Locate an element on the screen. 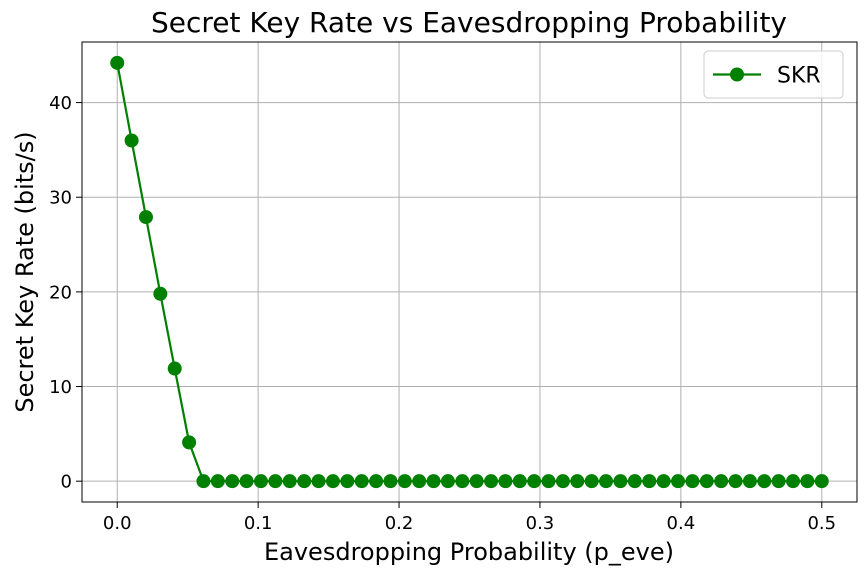 The height and width of the screenshot is (581, 866). y-tick-label: 40 is located at coordinates (60, 103).